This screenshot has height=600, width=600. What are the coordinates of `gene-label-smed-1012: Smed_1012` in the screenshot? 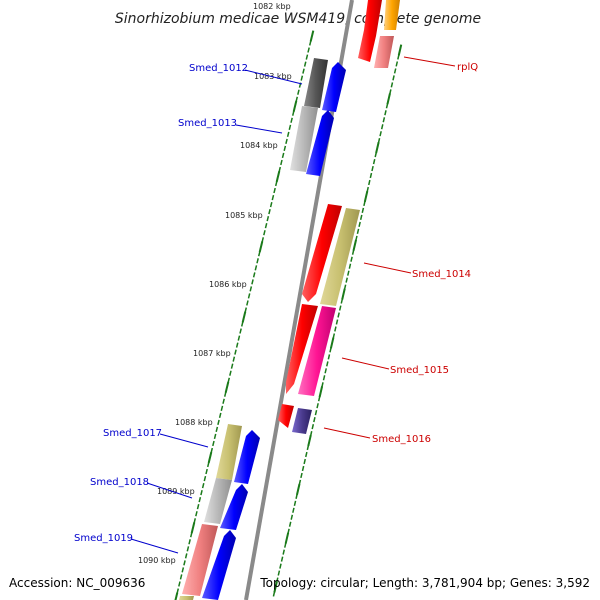 It's located at (218, 68).